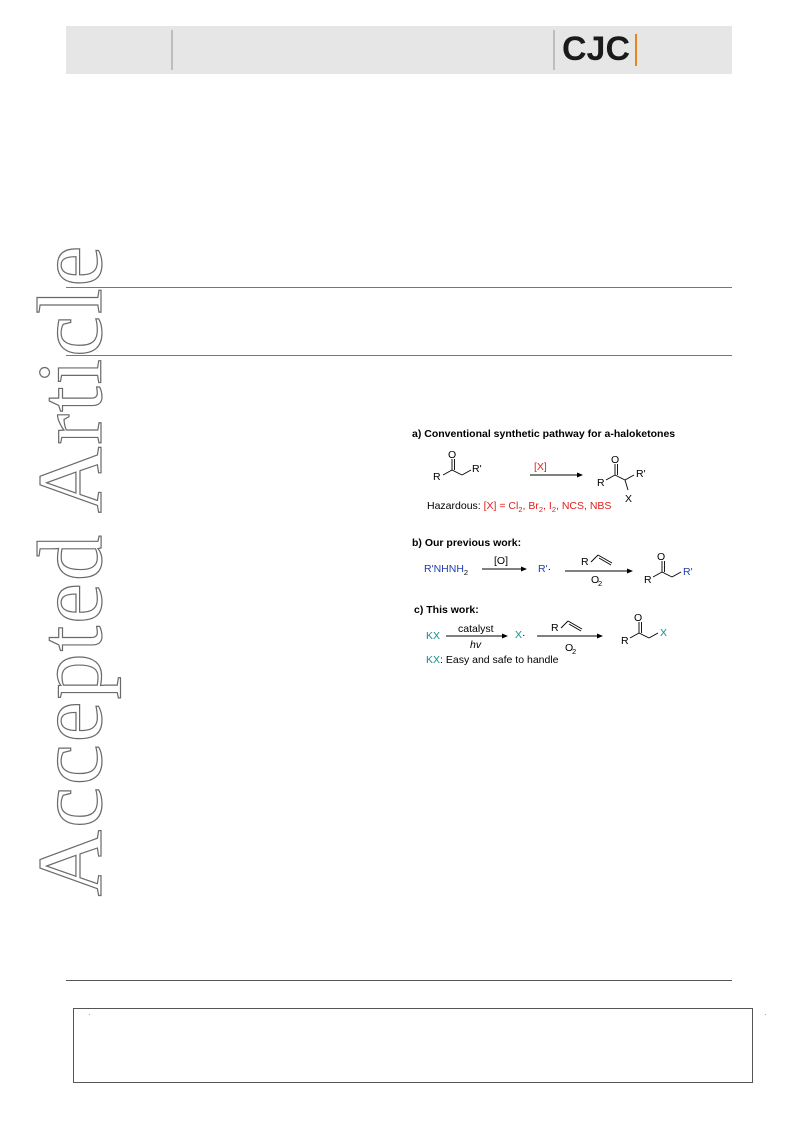  Describe the element at coordinates (499, 660) in the screenshot. I see `scheme-c-note-text: : Easy and safe to handle` at that location.